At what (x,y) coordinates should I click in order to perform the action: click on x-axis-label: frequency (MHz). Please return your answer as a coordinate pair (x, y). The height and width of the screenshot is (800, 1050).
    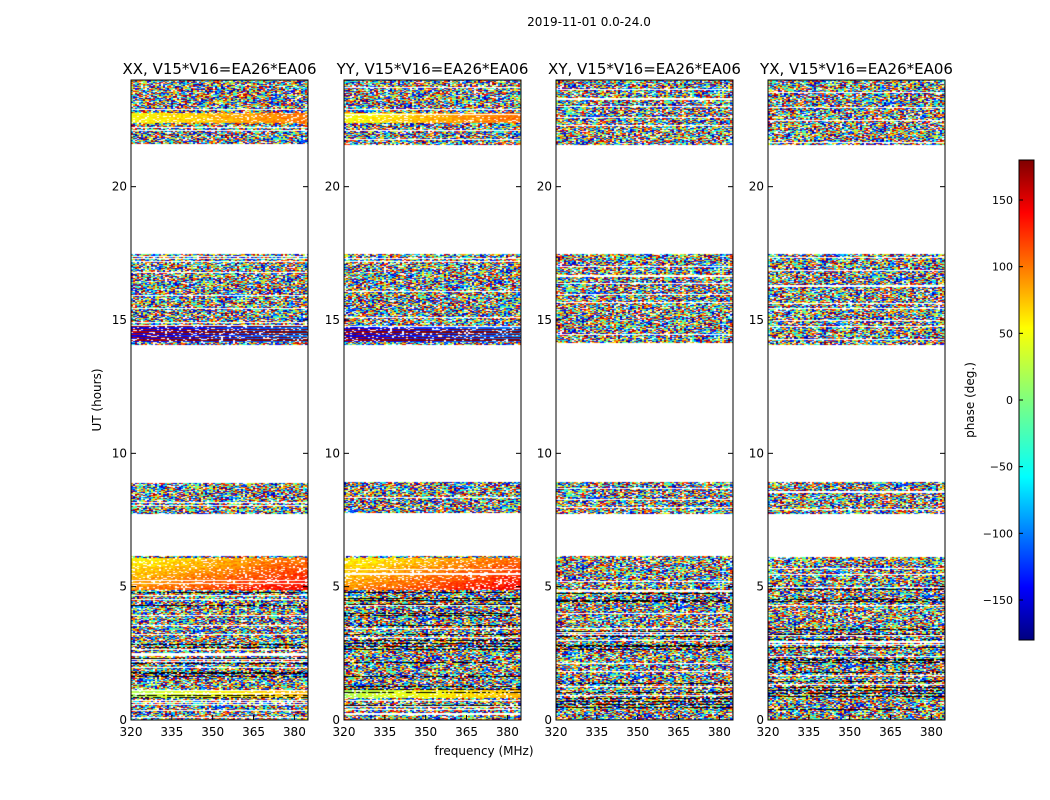
    Looking at the image, I should click on (483, 751).